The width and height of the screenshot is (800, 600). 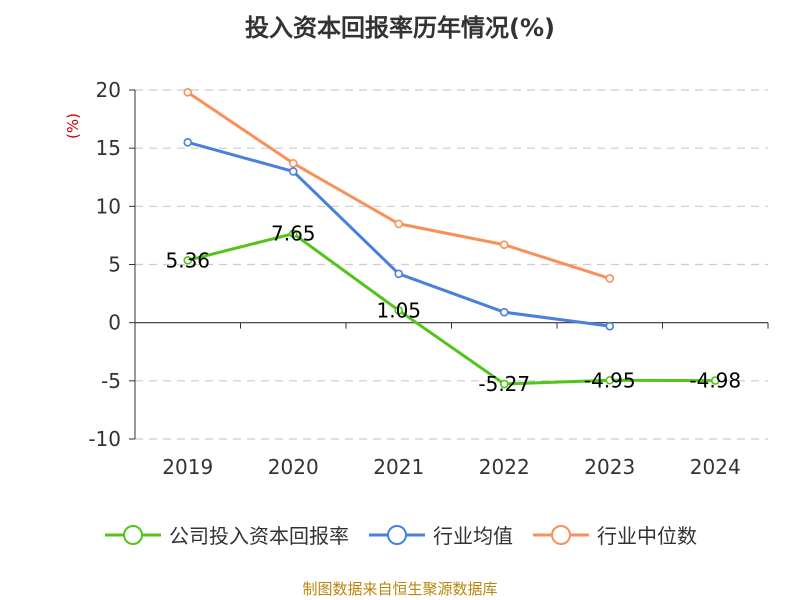 I want to click on data-label: -5.27, so click(x=504, y=384).